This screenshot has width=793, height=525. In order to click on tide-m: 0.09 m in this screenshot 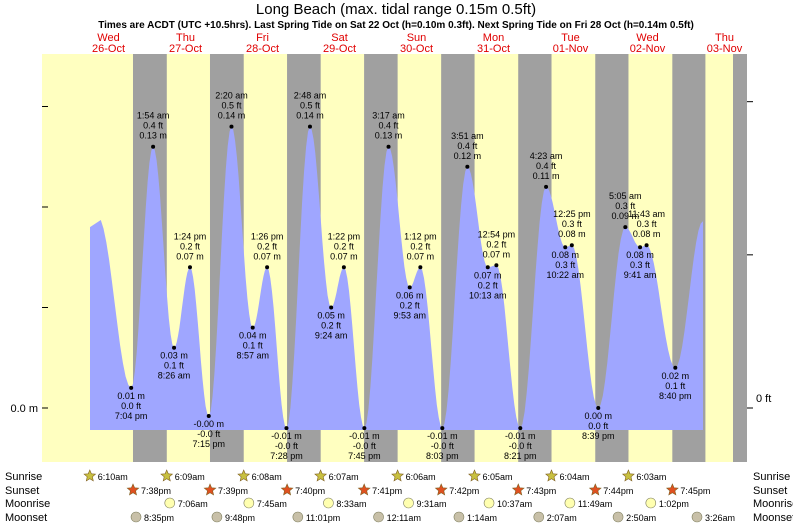, I will do `click(626, 216)`.